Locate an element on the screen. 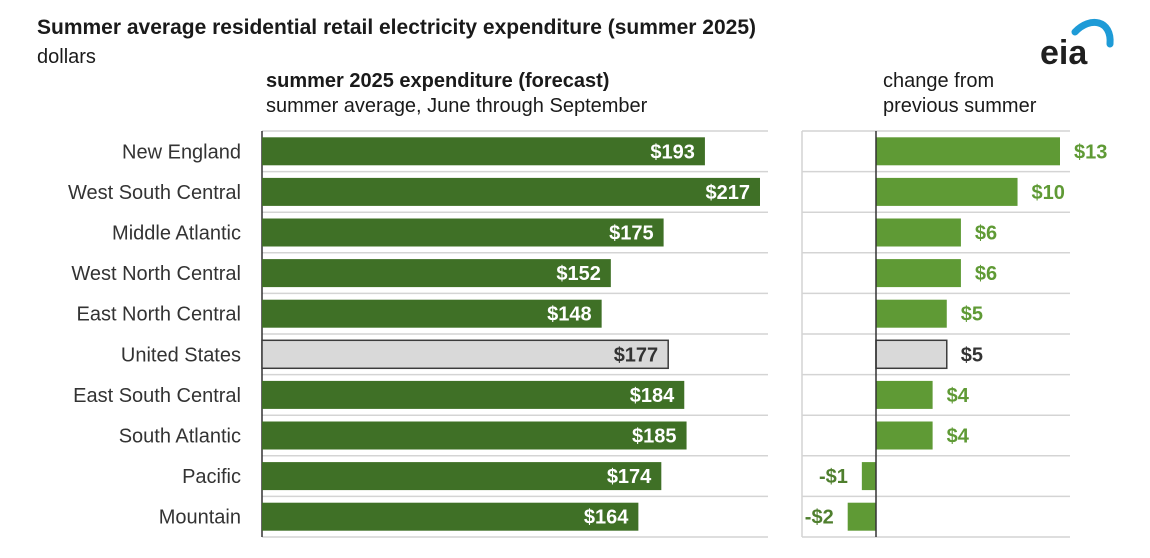  expenditure-value-label: $148 is located at coordinates (569, 315).